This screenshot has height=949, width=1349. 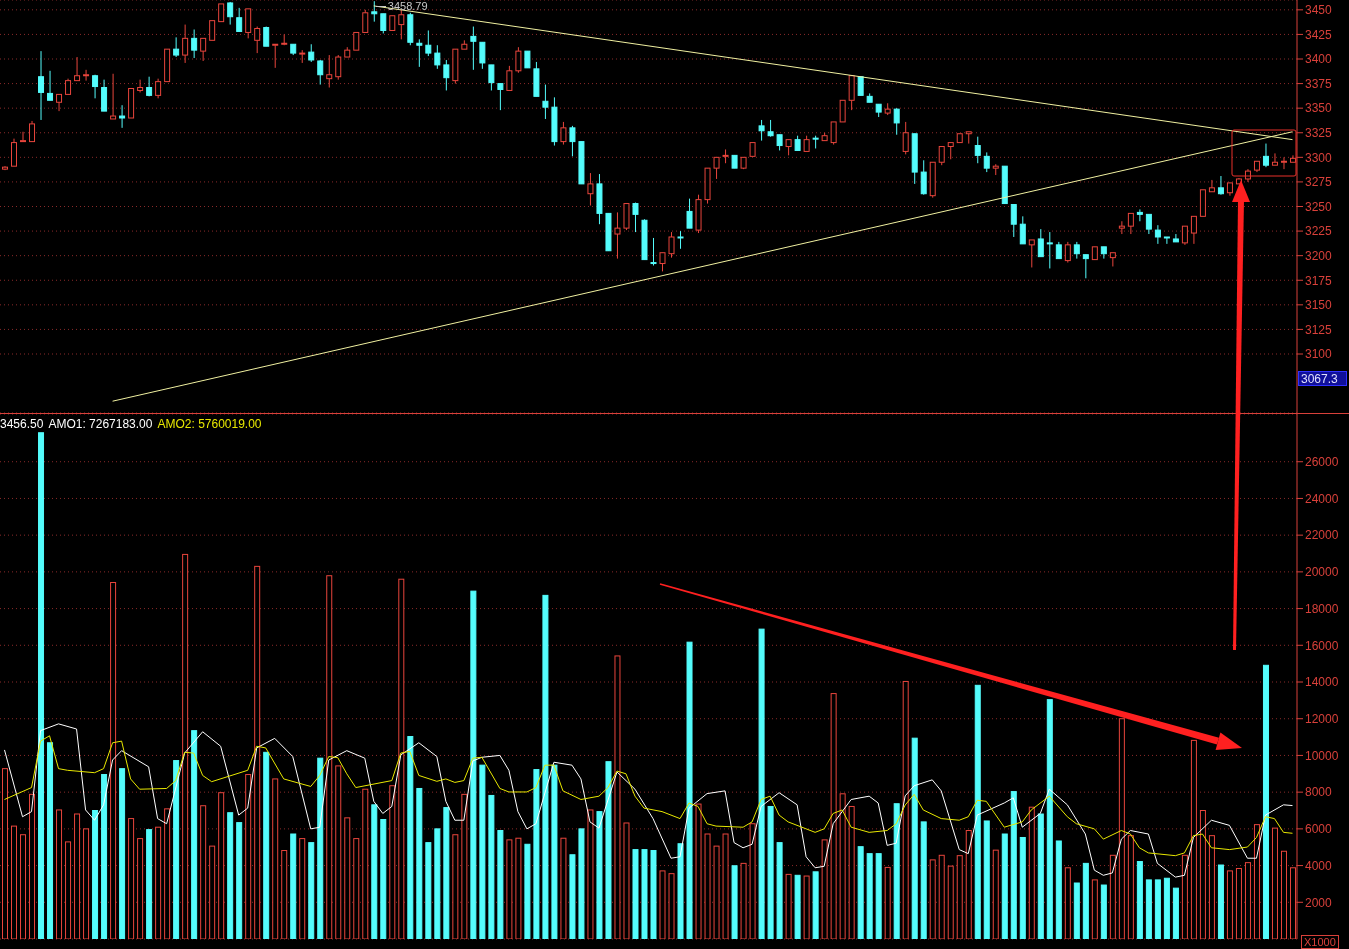 I want to click on y-tick-label: 22000, so click(x=1322, y=535).